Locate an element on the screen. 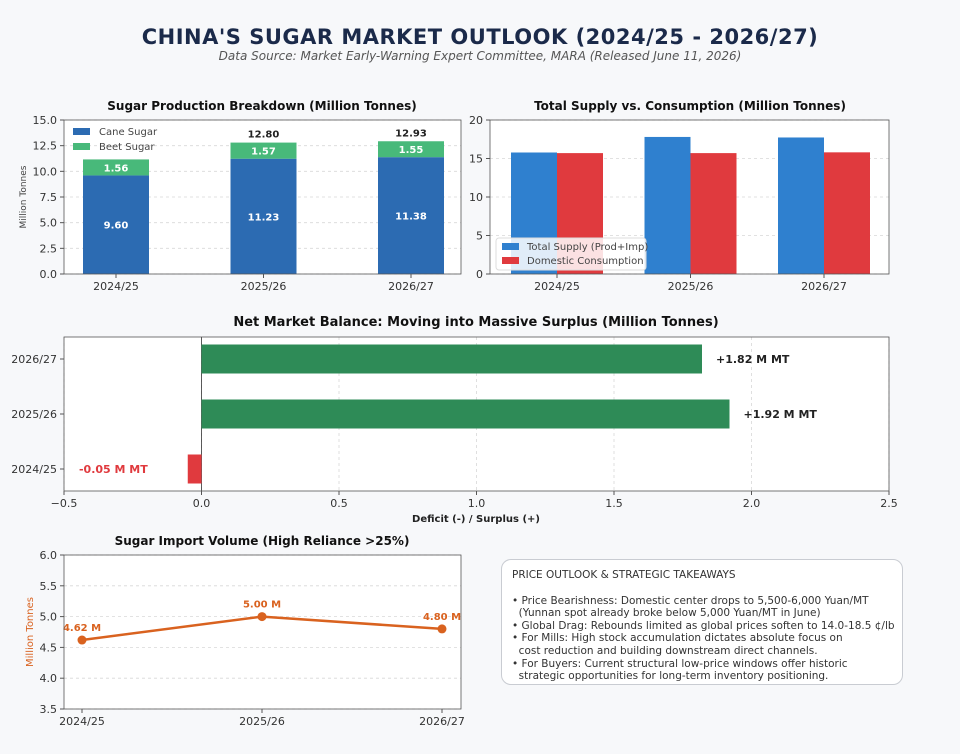  legend-swatch-consumption is located at coordinates (510, 260).